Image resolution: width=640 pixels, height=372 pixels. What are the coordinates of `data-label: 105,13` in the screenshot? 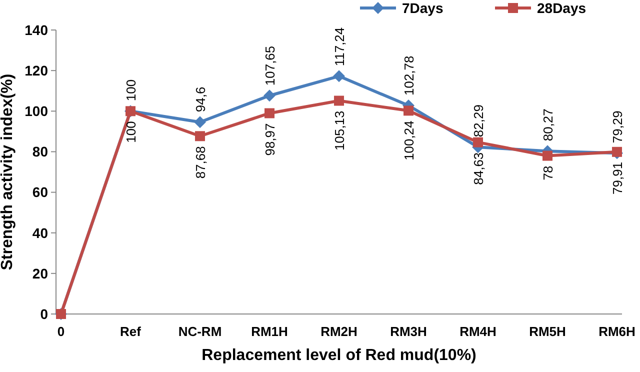 It's located at (339, 130).